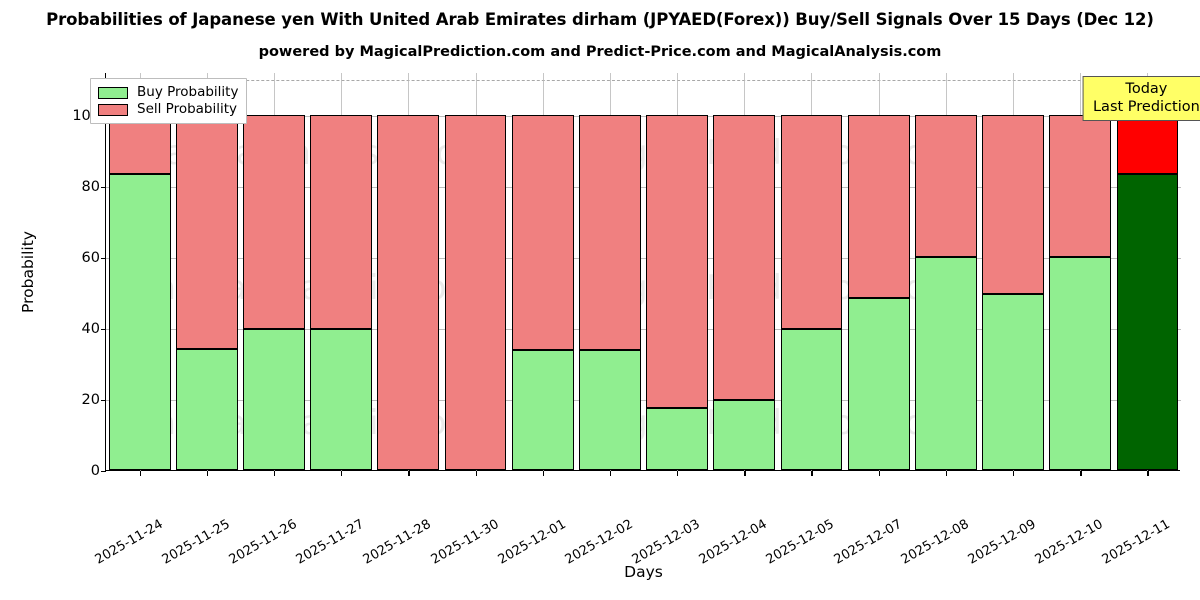 This screenshot has height=600, width=1200. I want to click on x-axis-label: Days, so click(643, 572).